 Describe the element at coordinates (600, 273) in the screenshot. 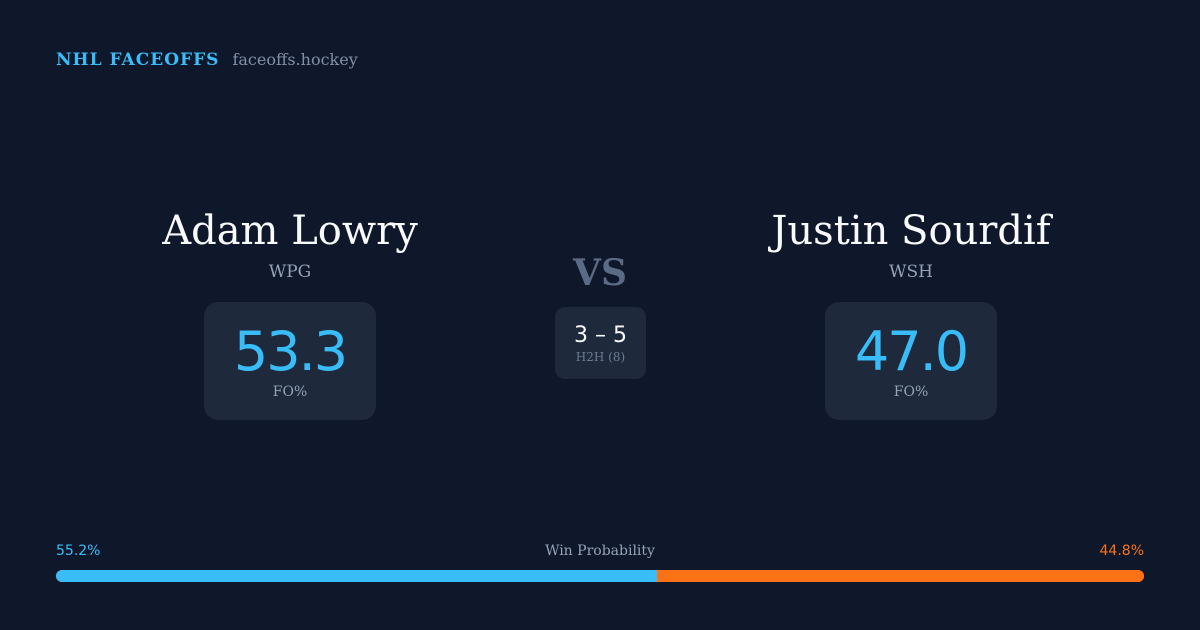

I see `vs-label: VS` at that location.